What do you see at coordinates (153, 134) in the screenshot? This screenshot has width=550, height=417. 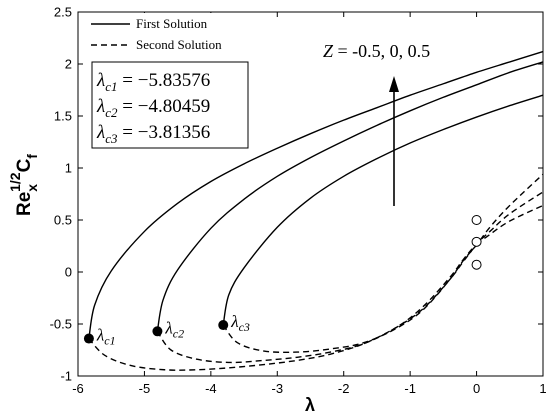 I see `critical-value-3: λc3 = −3.81356` at bounding box center [153, 134].